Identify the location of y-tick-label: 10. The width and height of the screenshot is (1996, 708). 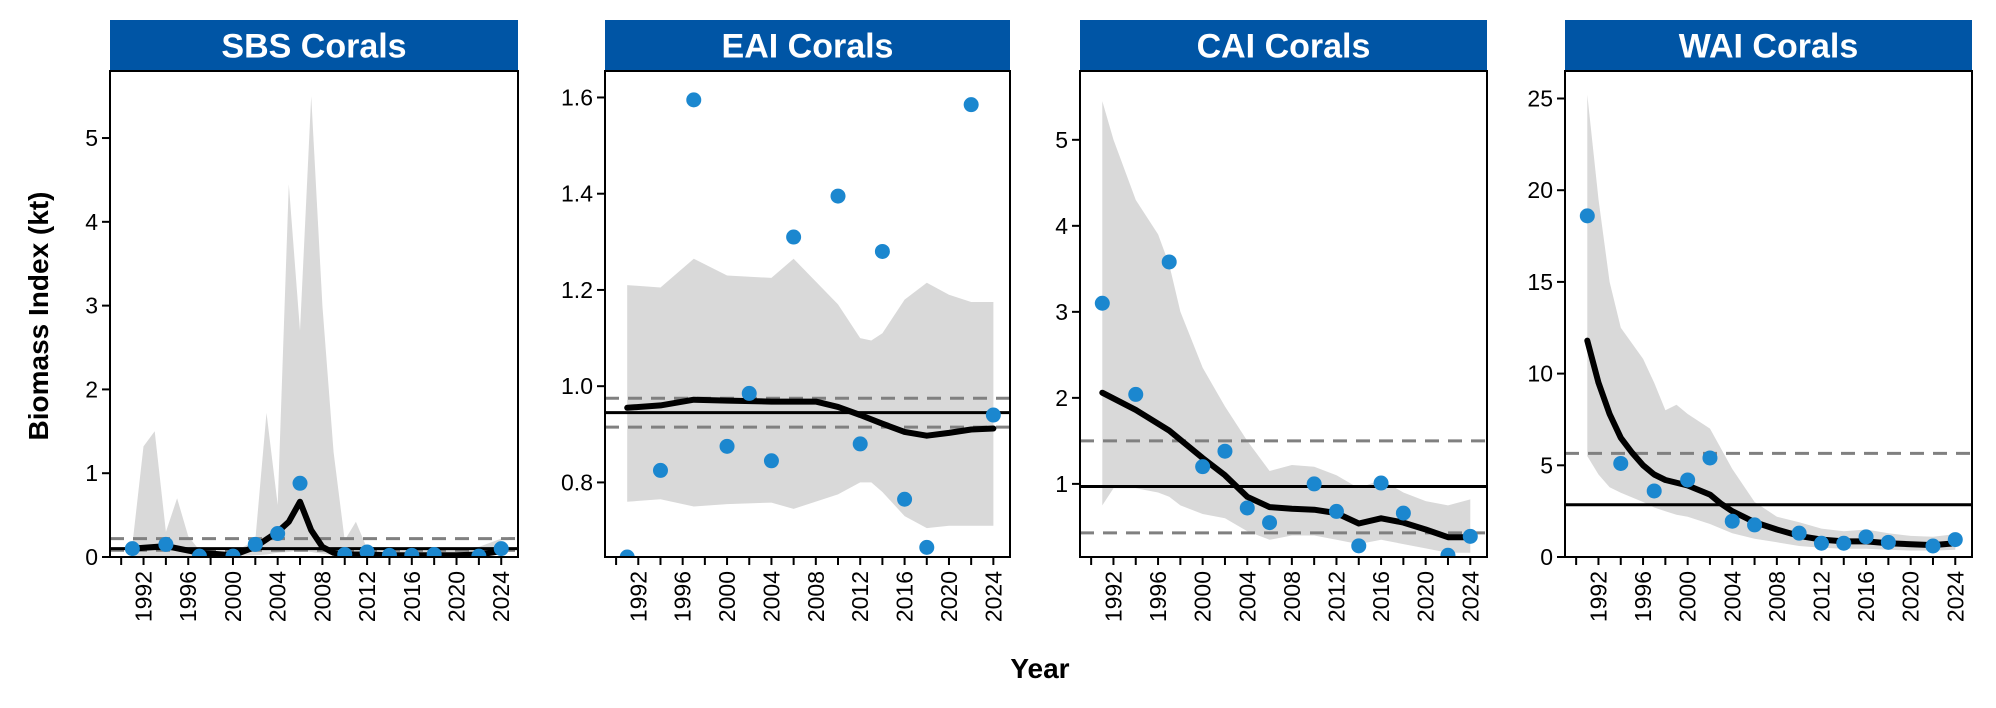
(1540, 374).